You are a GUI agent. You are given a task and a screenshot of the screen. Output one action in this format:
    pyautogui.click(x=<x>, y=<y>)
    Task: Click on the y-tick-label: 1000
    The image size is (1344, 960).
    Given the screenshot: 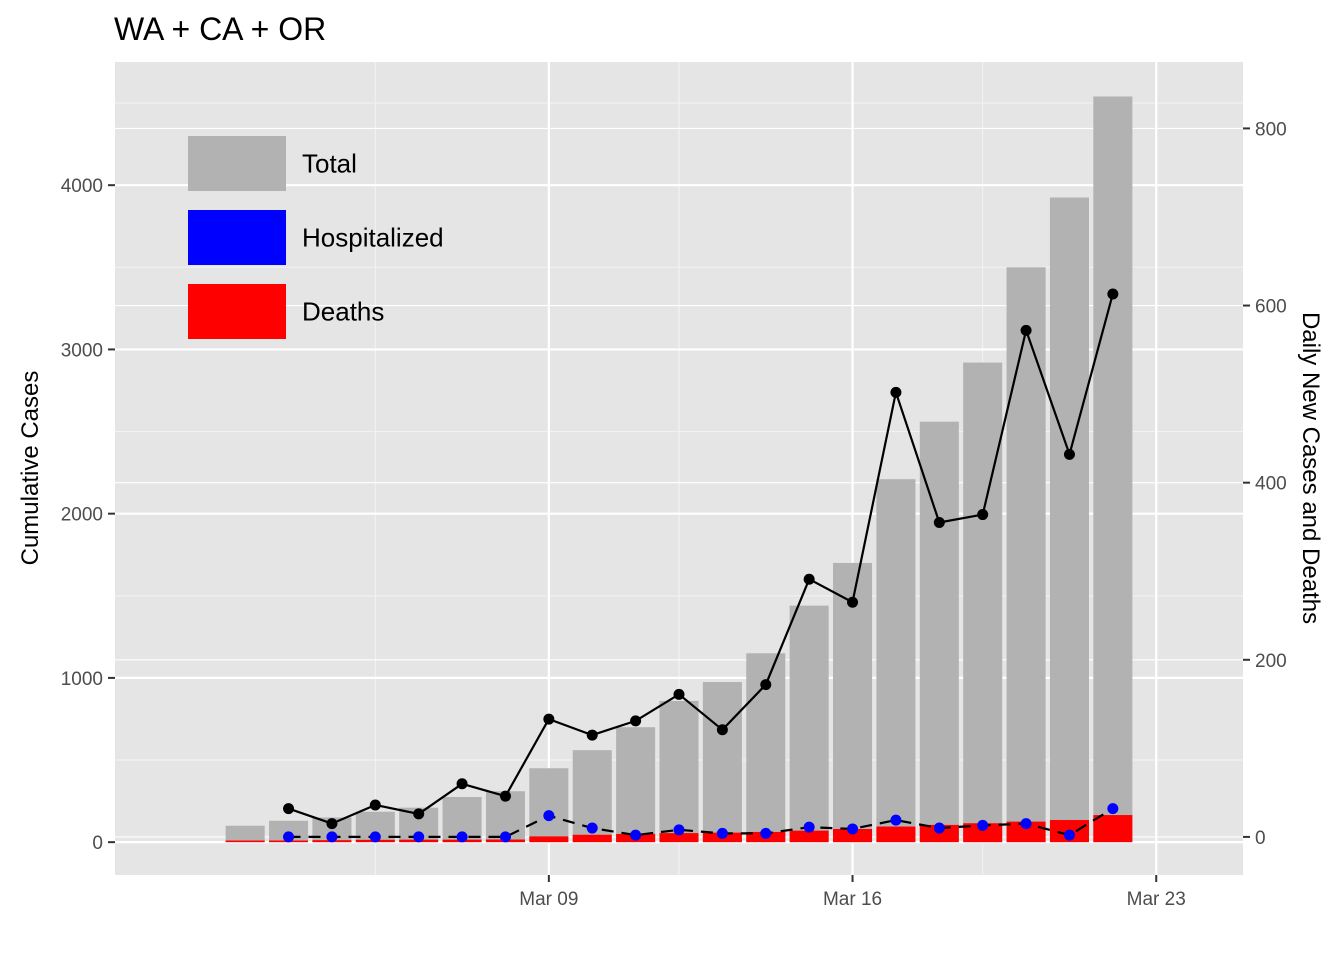 What is the action you would take?
    pyautogui.click(x=82, y=679)
    